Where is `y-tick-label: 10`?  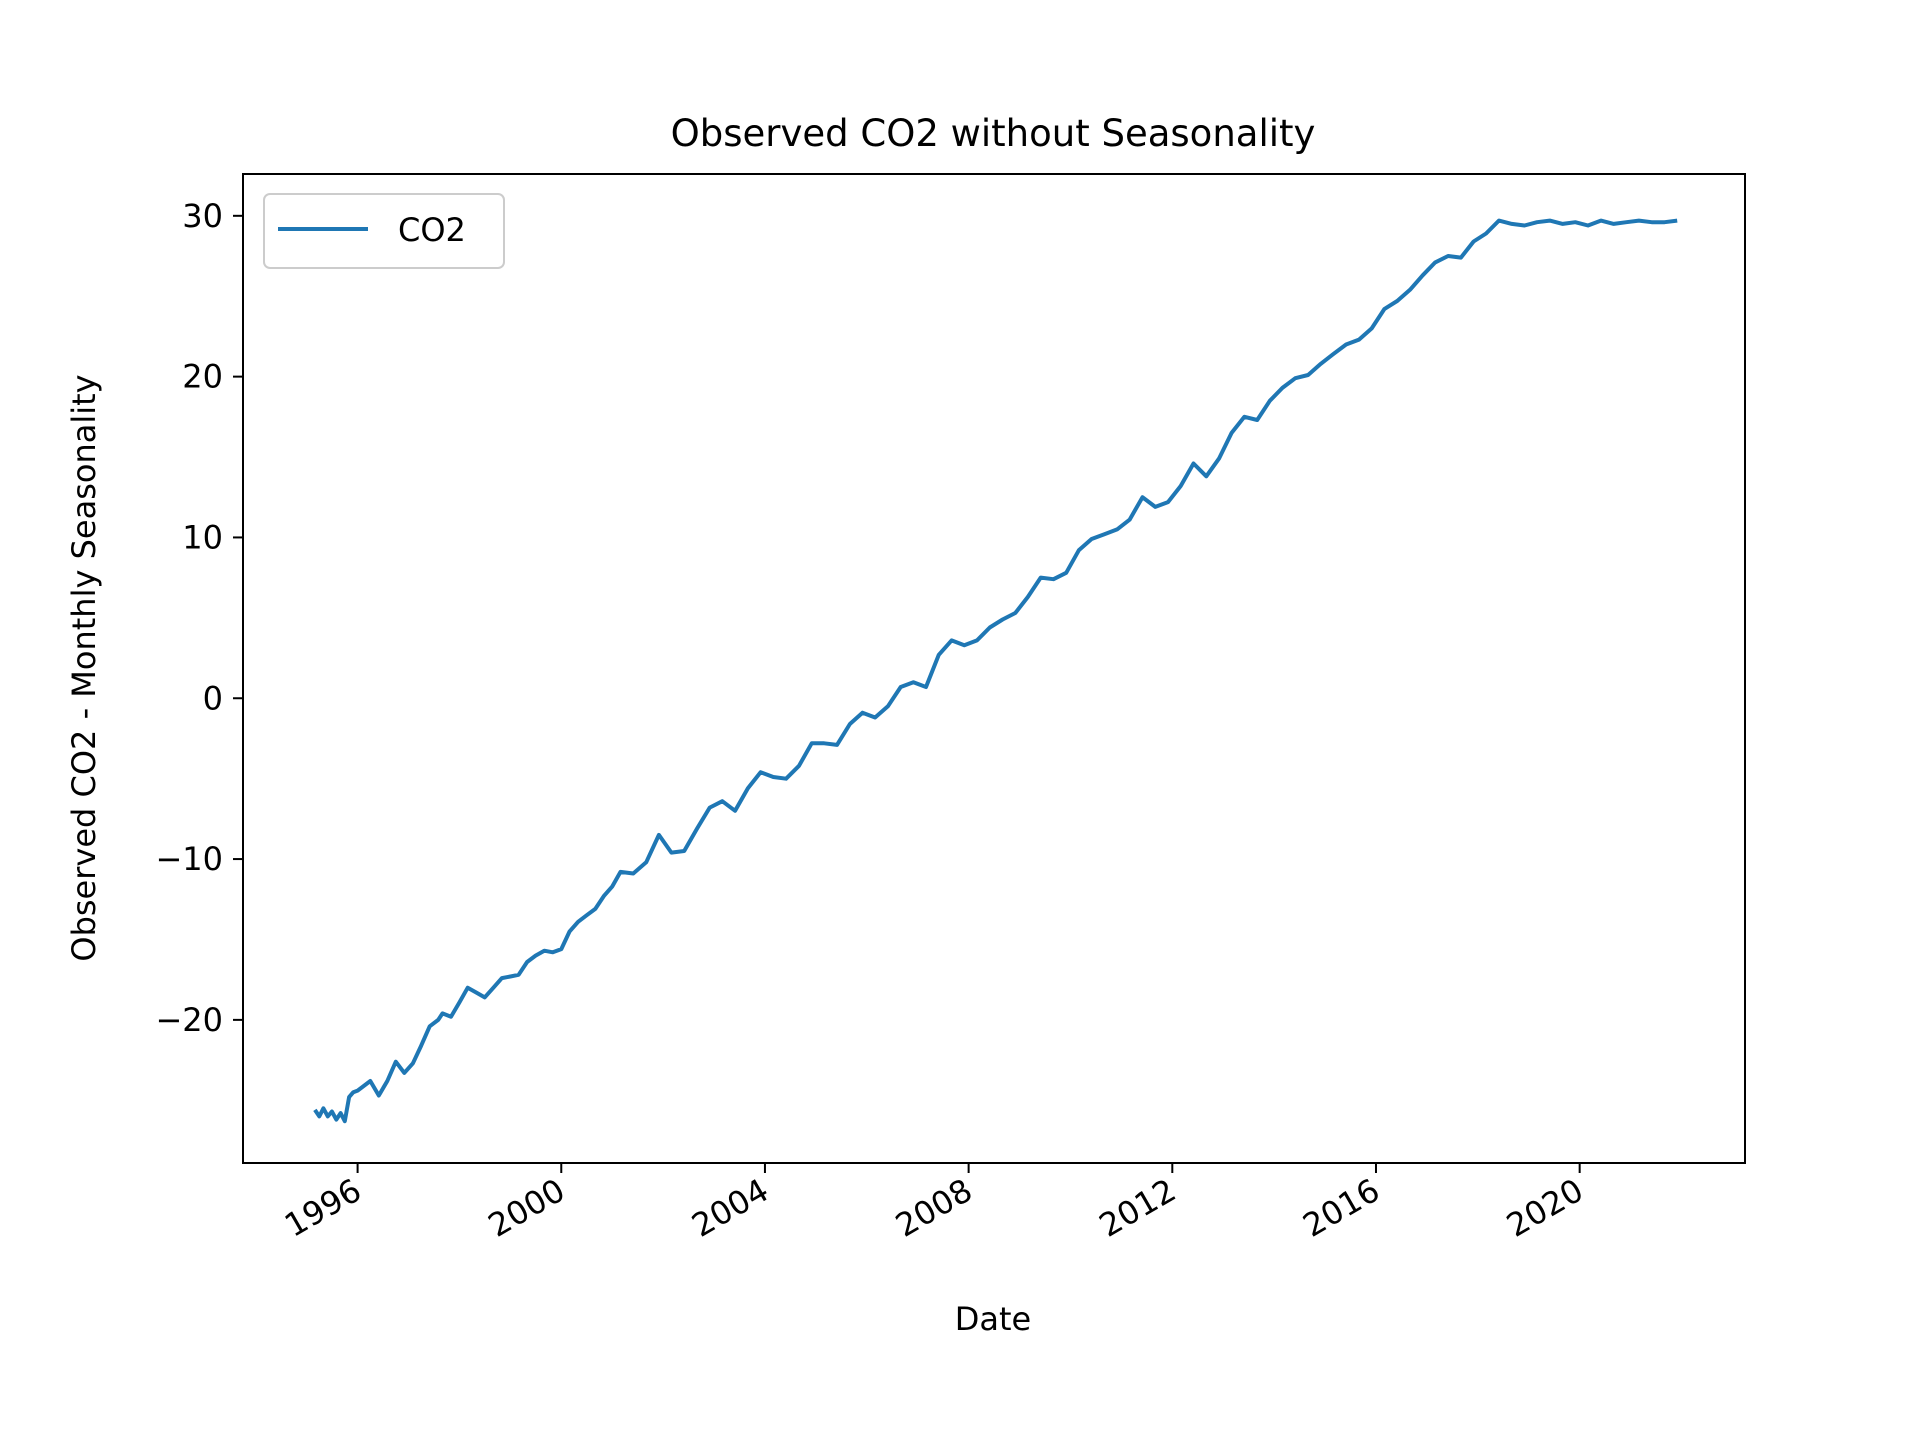
y-tick-label: 10 is located at coordinates (202, 537).